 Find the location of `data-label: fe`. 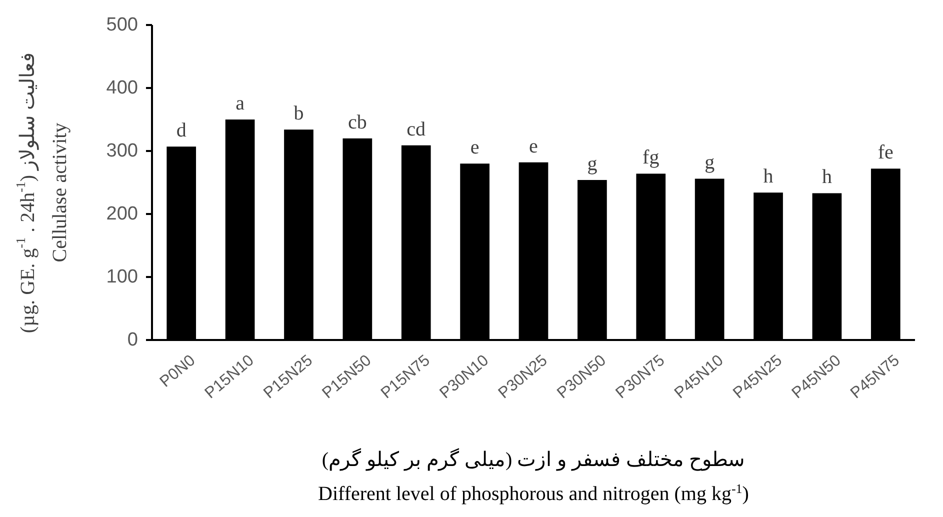

data-label: fe is located at coordinates (886, 153).